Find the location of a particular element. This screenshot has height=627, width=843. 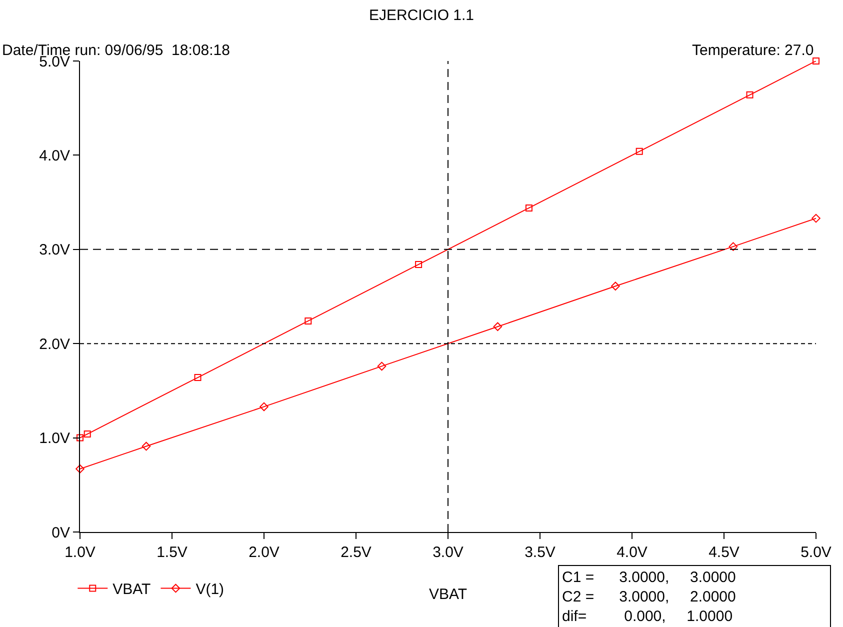

x-tick-label: 3.5V is located at coordinates (540, 552).